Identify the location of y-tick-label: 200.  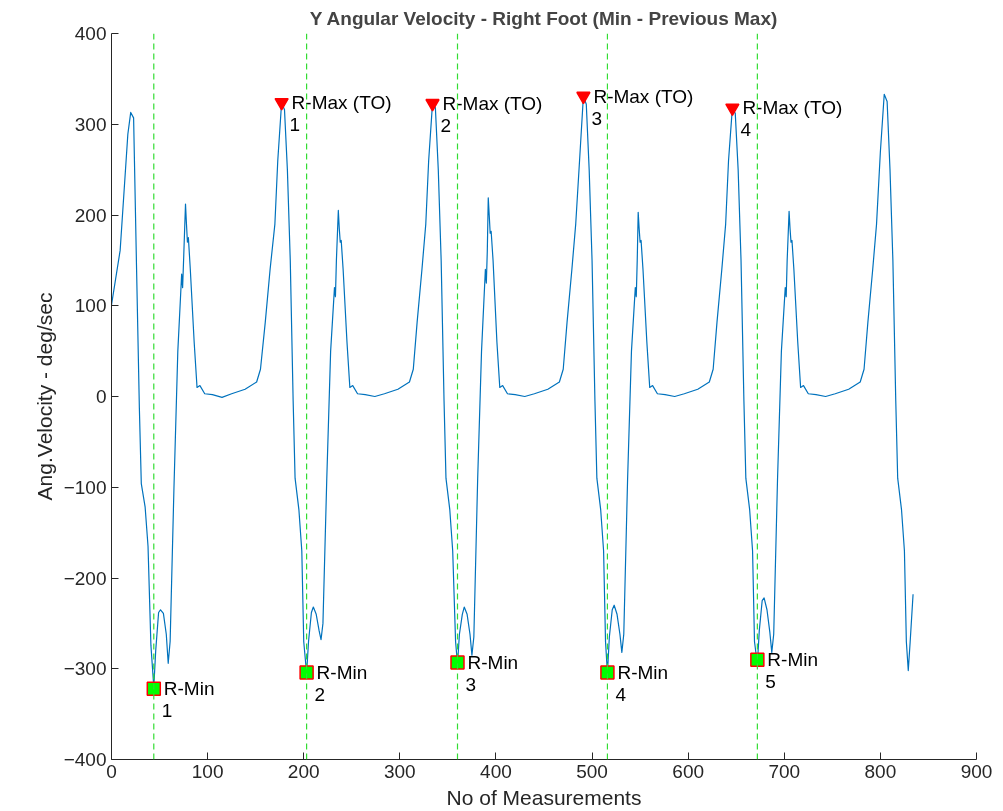
(90, 215).